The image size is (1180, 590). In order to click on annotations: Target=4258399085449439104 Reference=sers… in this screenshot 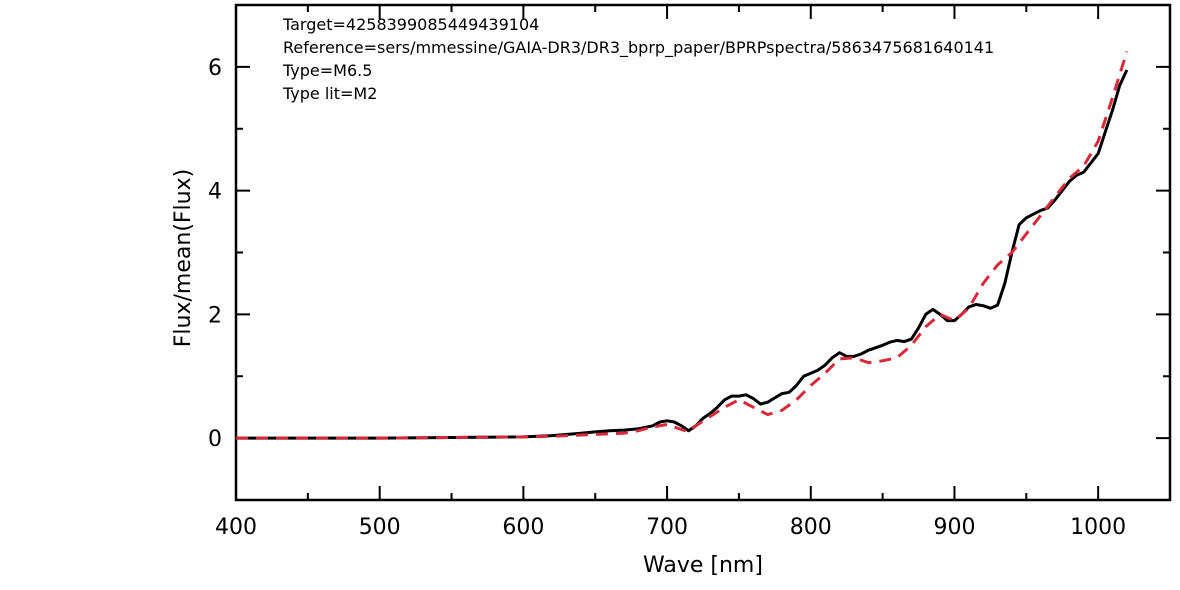, I will do `click(638, 59)`.